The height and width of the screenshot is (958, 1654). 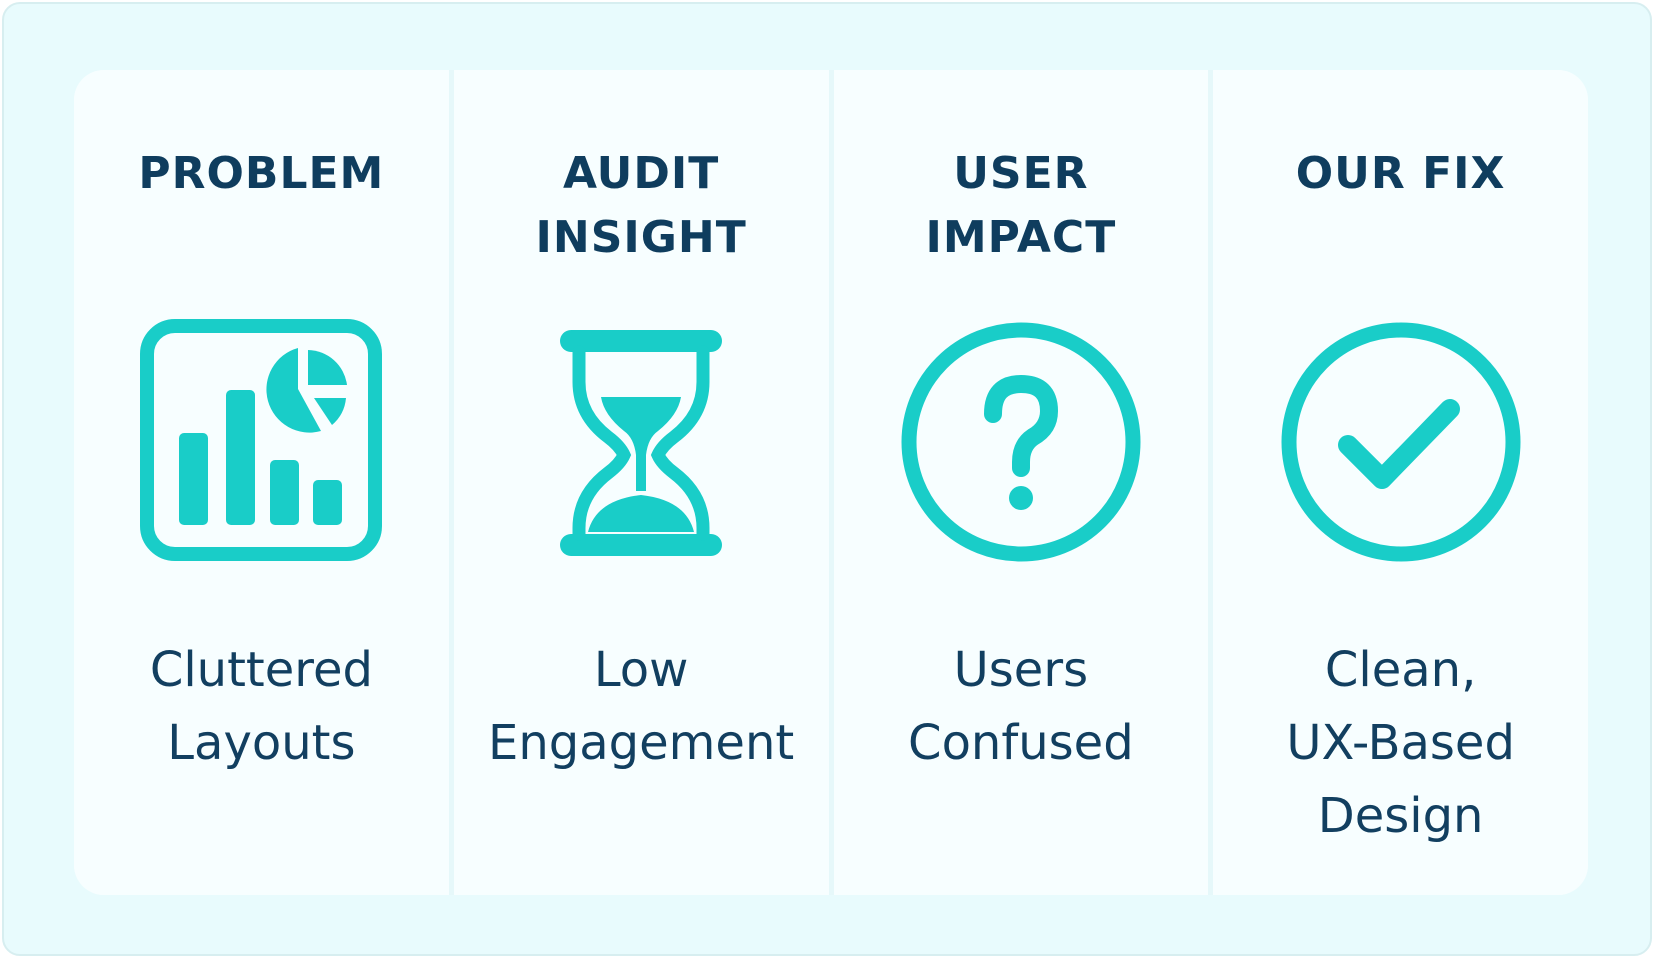 I want to click on column-heading-our-fix: OUR FIX, so click(x=1400, y=173).